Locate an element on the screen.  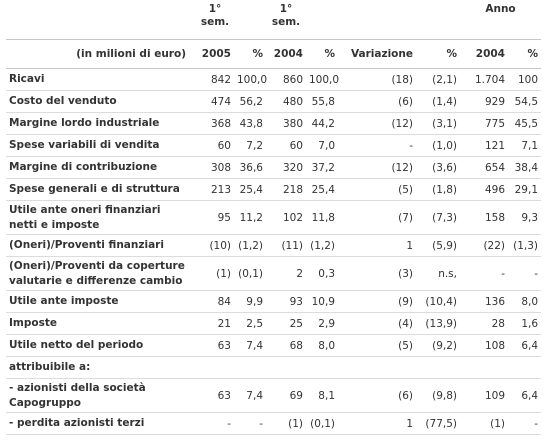
cell: 860 is located at coordinates (286, 79).